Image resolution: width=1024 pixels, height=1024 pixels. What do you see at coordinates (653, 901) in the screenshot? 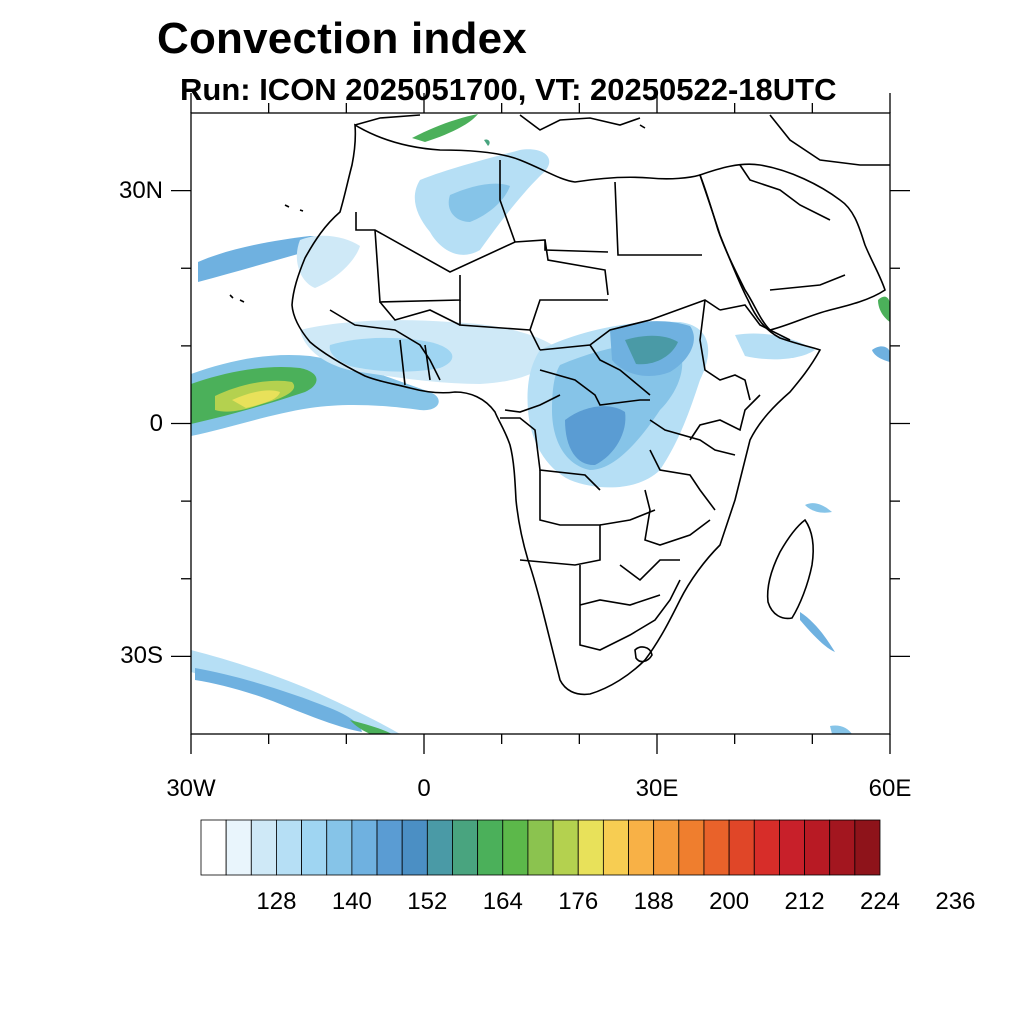
I see `colorbar-label: 188` at bounding box center [653, 901].